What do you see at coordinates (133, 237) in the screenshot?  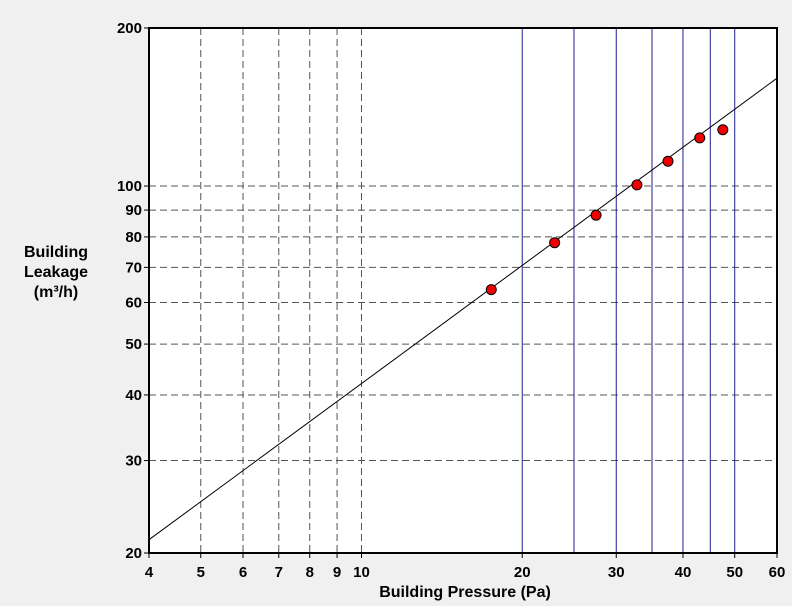 I see `y-tick-label: 80` at bounding box center [133, 237].